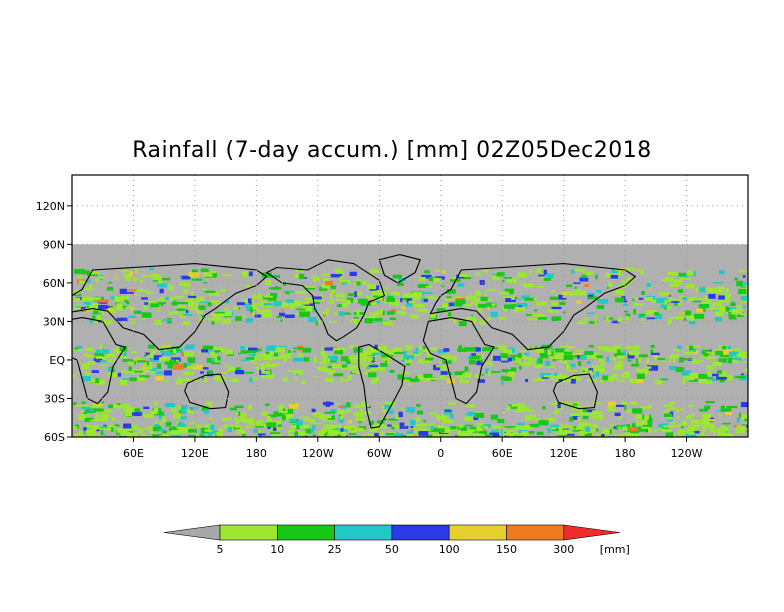 The image size is (784, 612). What do you see at coordinates (220, 549) in the screenshot?
I see `legend-boundary-label: 5` at bounding box center [220, 549].